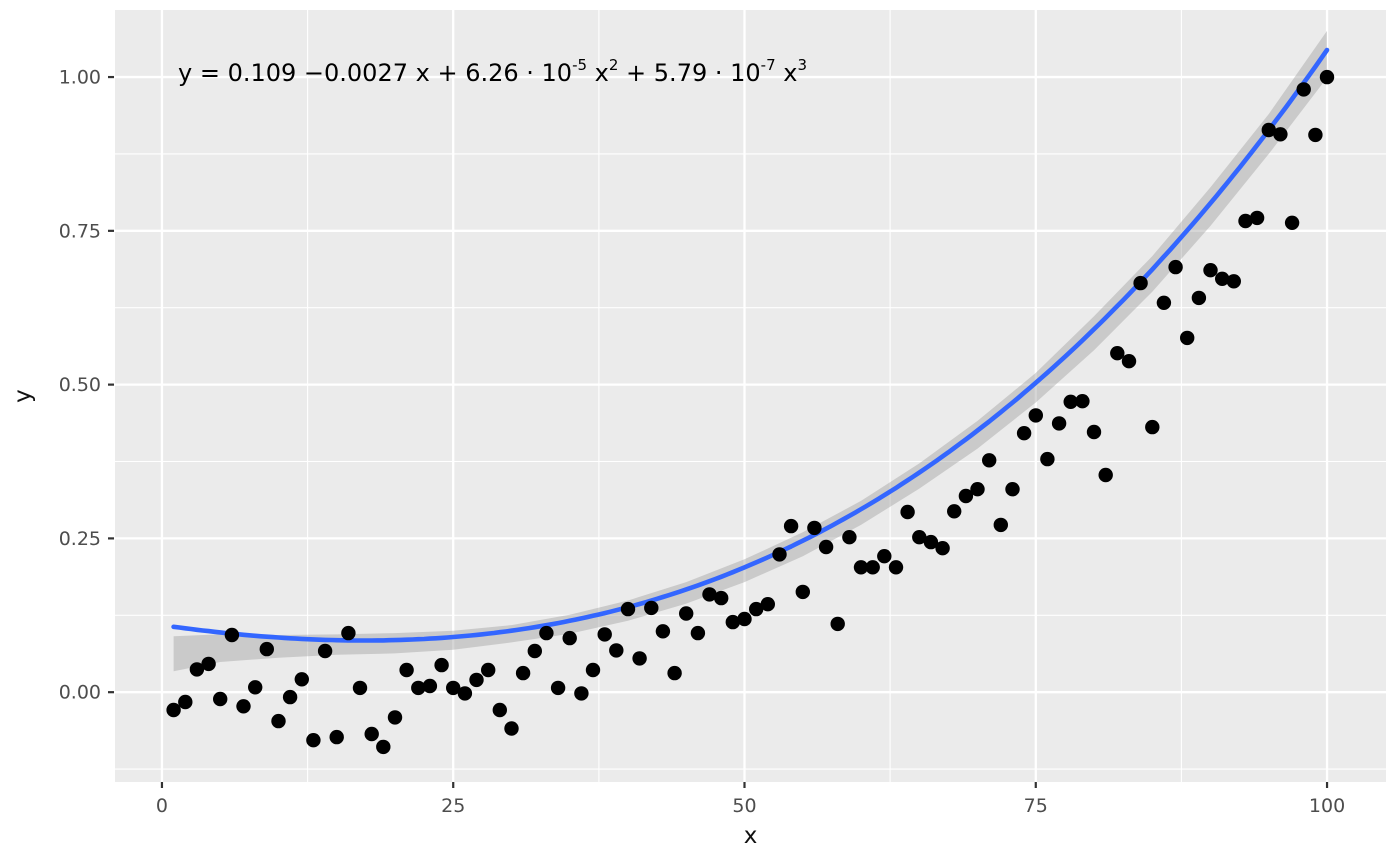 The width and height of the screenshot is (1400, 866). Describe the element at coordinates (802, 65) in the screenshot. I see `equation-superscript: 3` at that location.